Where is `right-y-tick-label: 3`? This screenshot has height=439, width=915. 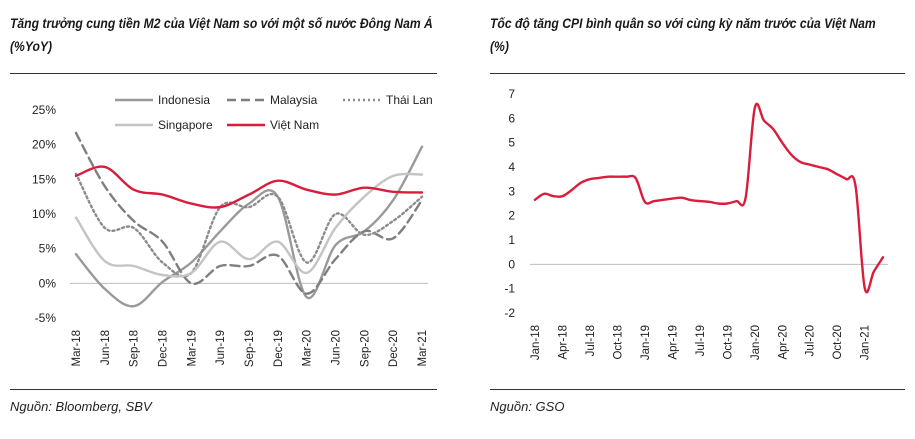
right-y-tick-label: 3 is located at coordinates (511, 191).